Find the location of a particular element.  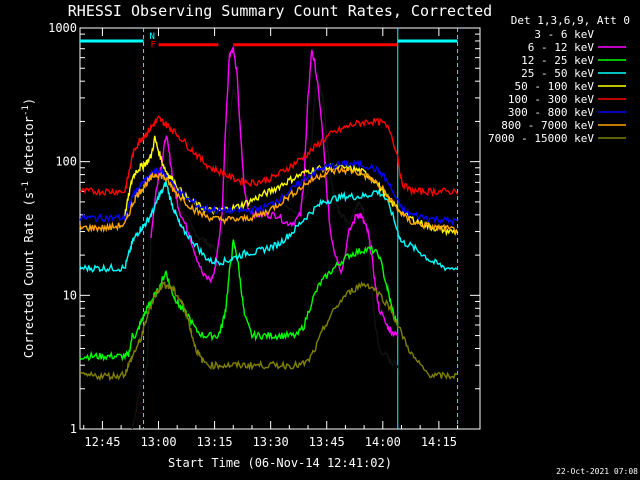

legend-label: 12 - 25 keV is located at coordinates (557, 60).